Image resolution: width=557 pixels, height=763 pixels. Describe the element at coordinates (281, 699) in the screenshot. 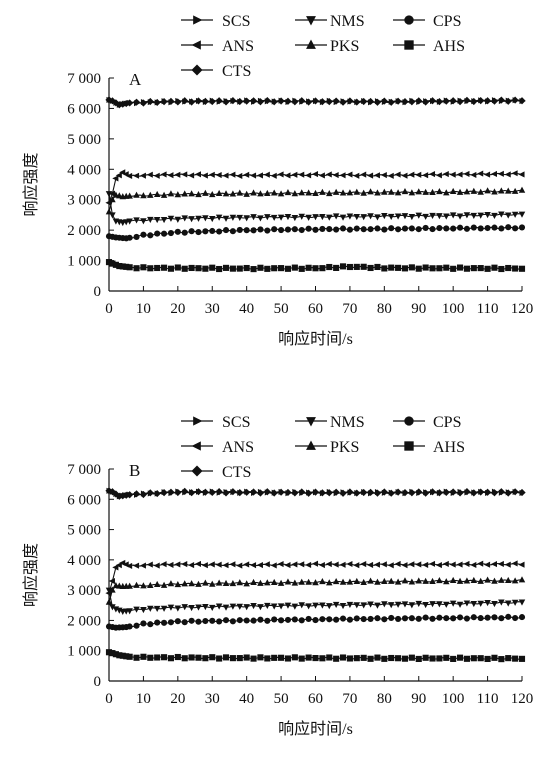

I see `x-tick-label: 50` at that location.